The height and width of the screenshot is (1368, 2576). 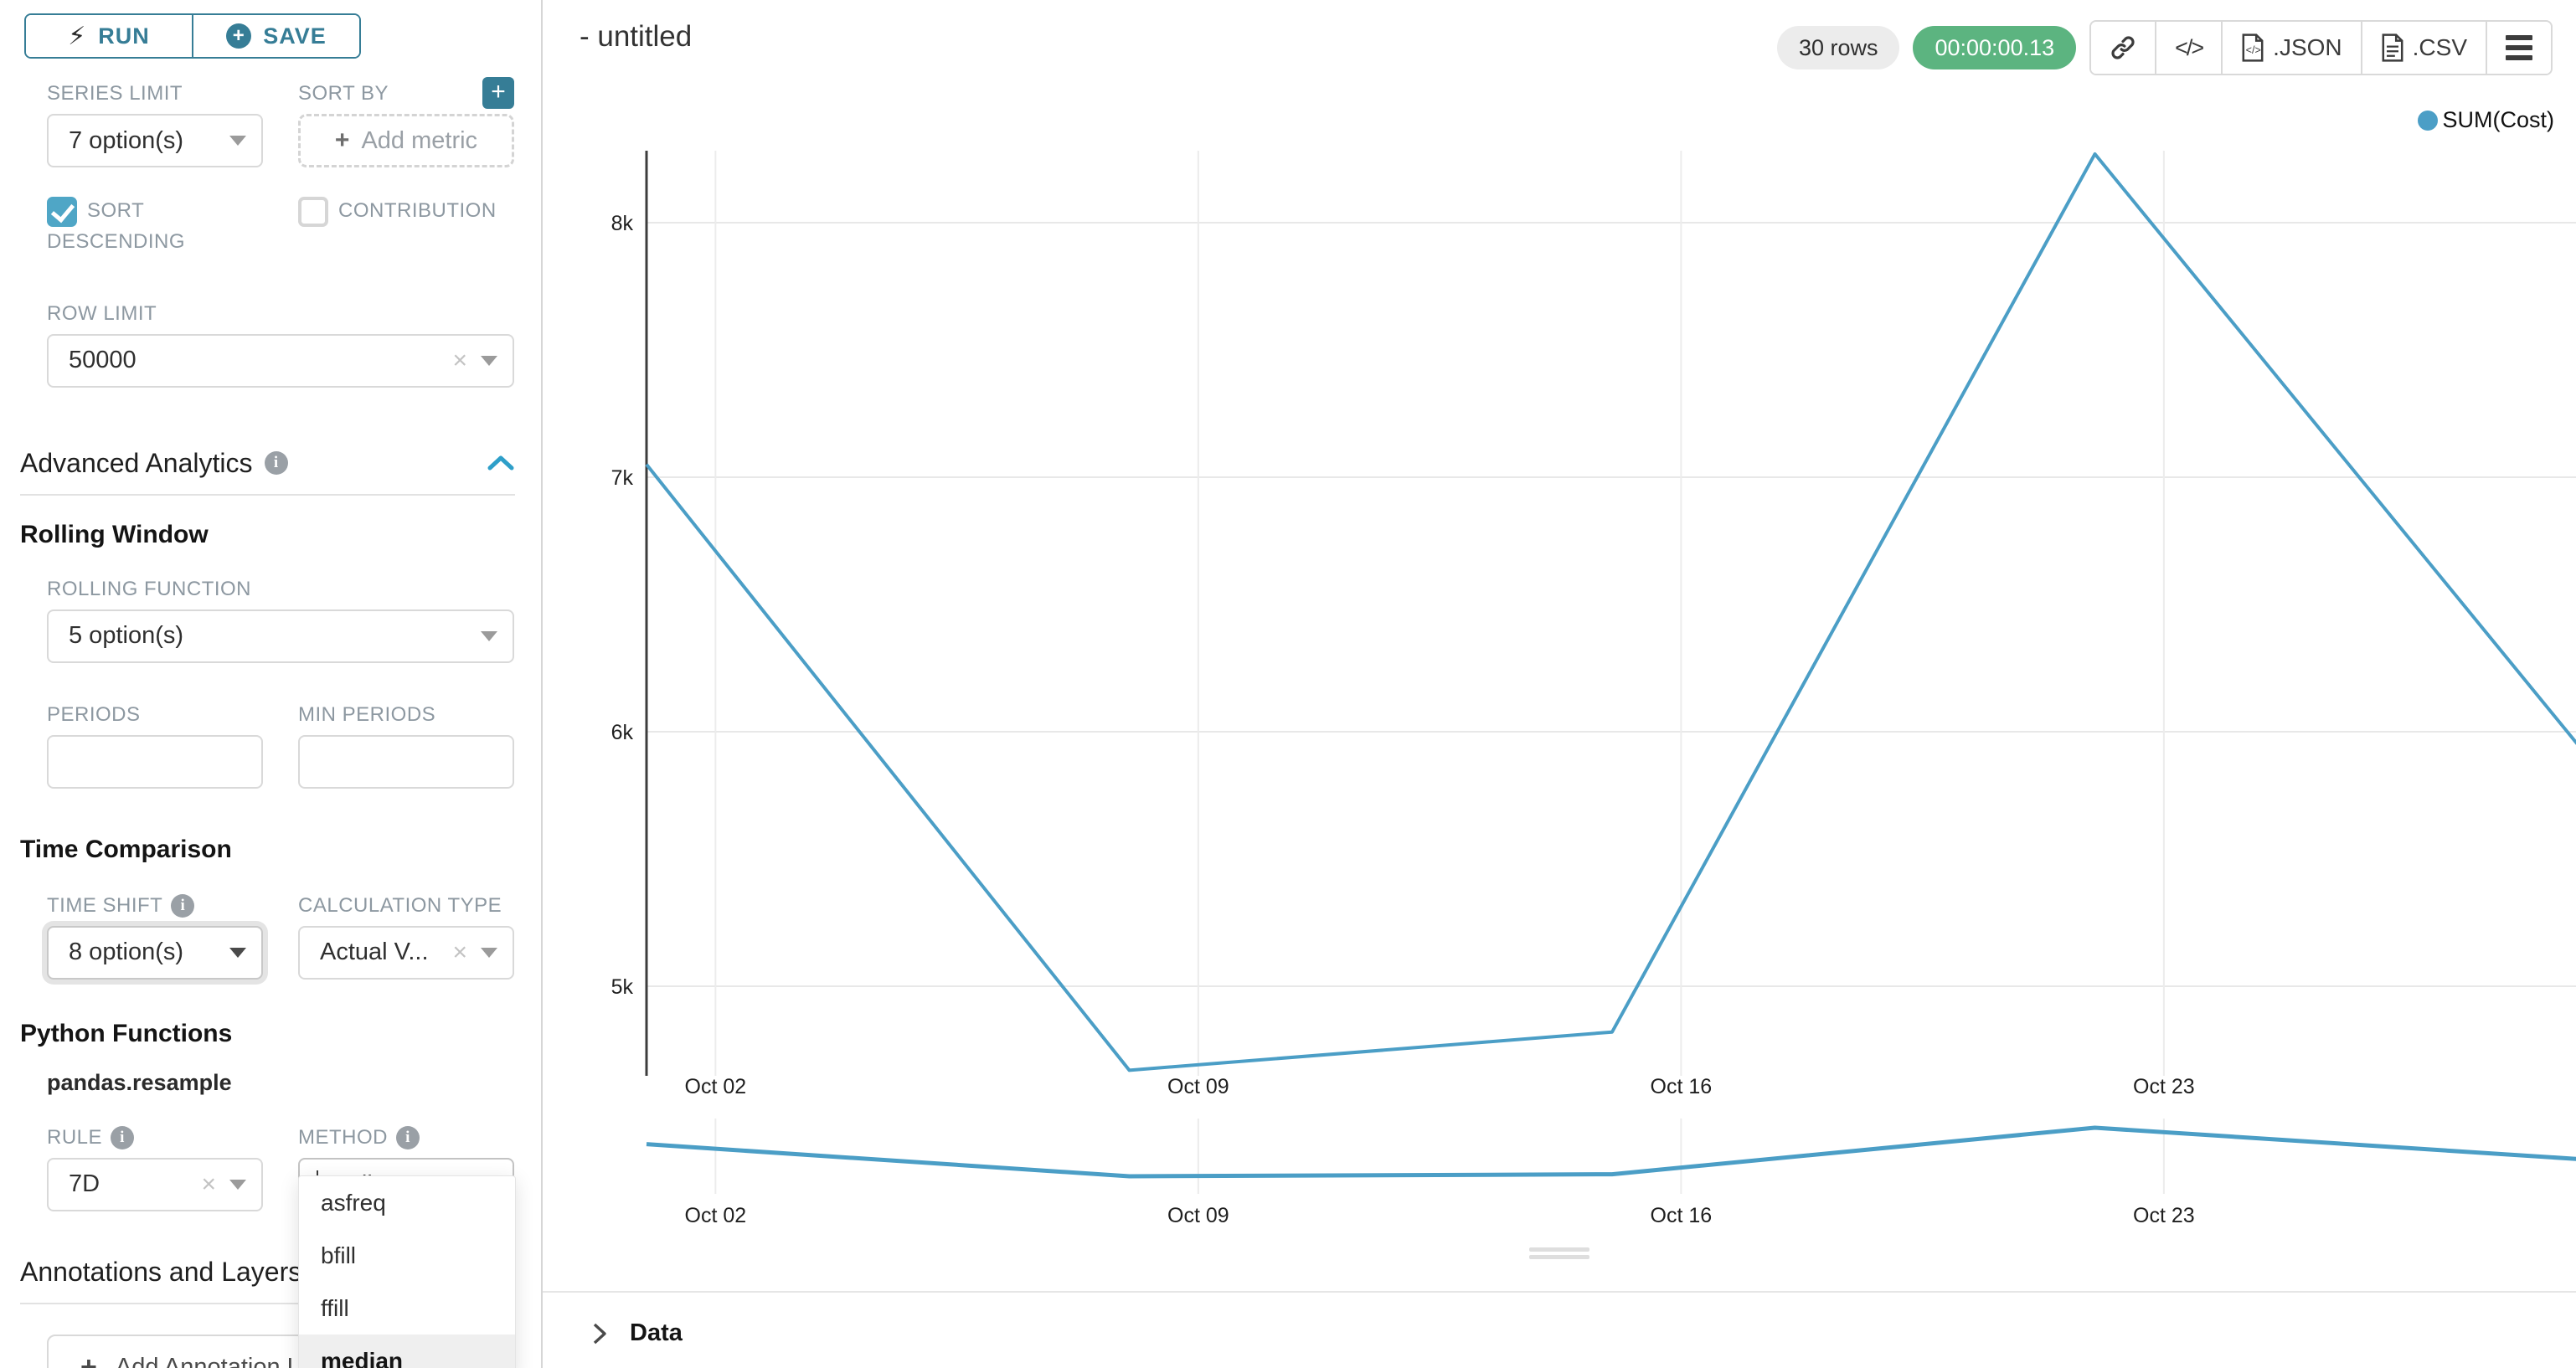 What do you see at coordinates (231, 1361) in the screenshot?
I see `add-annotation-layer-label: Add Annotation Layer` at bounding box center [231, 1361].